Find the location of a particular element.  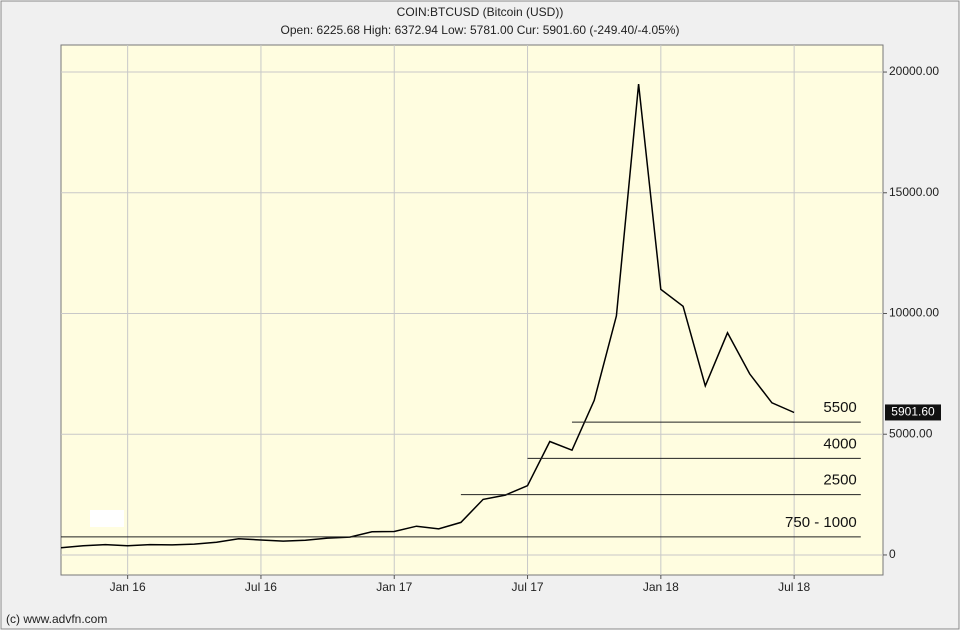

level-label: 4000 is located at coordinates (839, 443).